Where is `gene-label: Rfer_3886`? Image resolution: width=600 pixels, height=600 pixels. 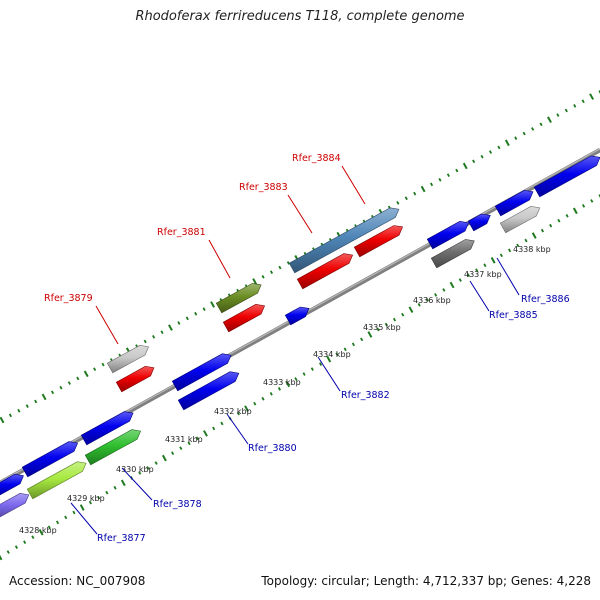 gene-label: Rfer_3886 is located at coordinates (545, 299).